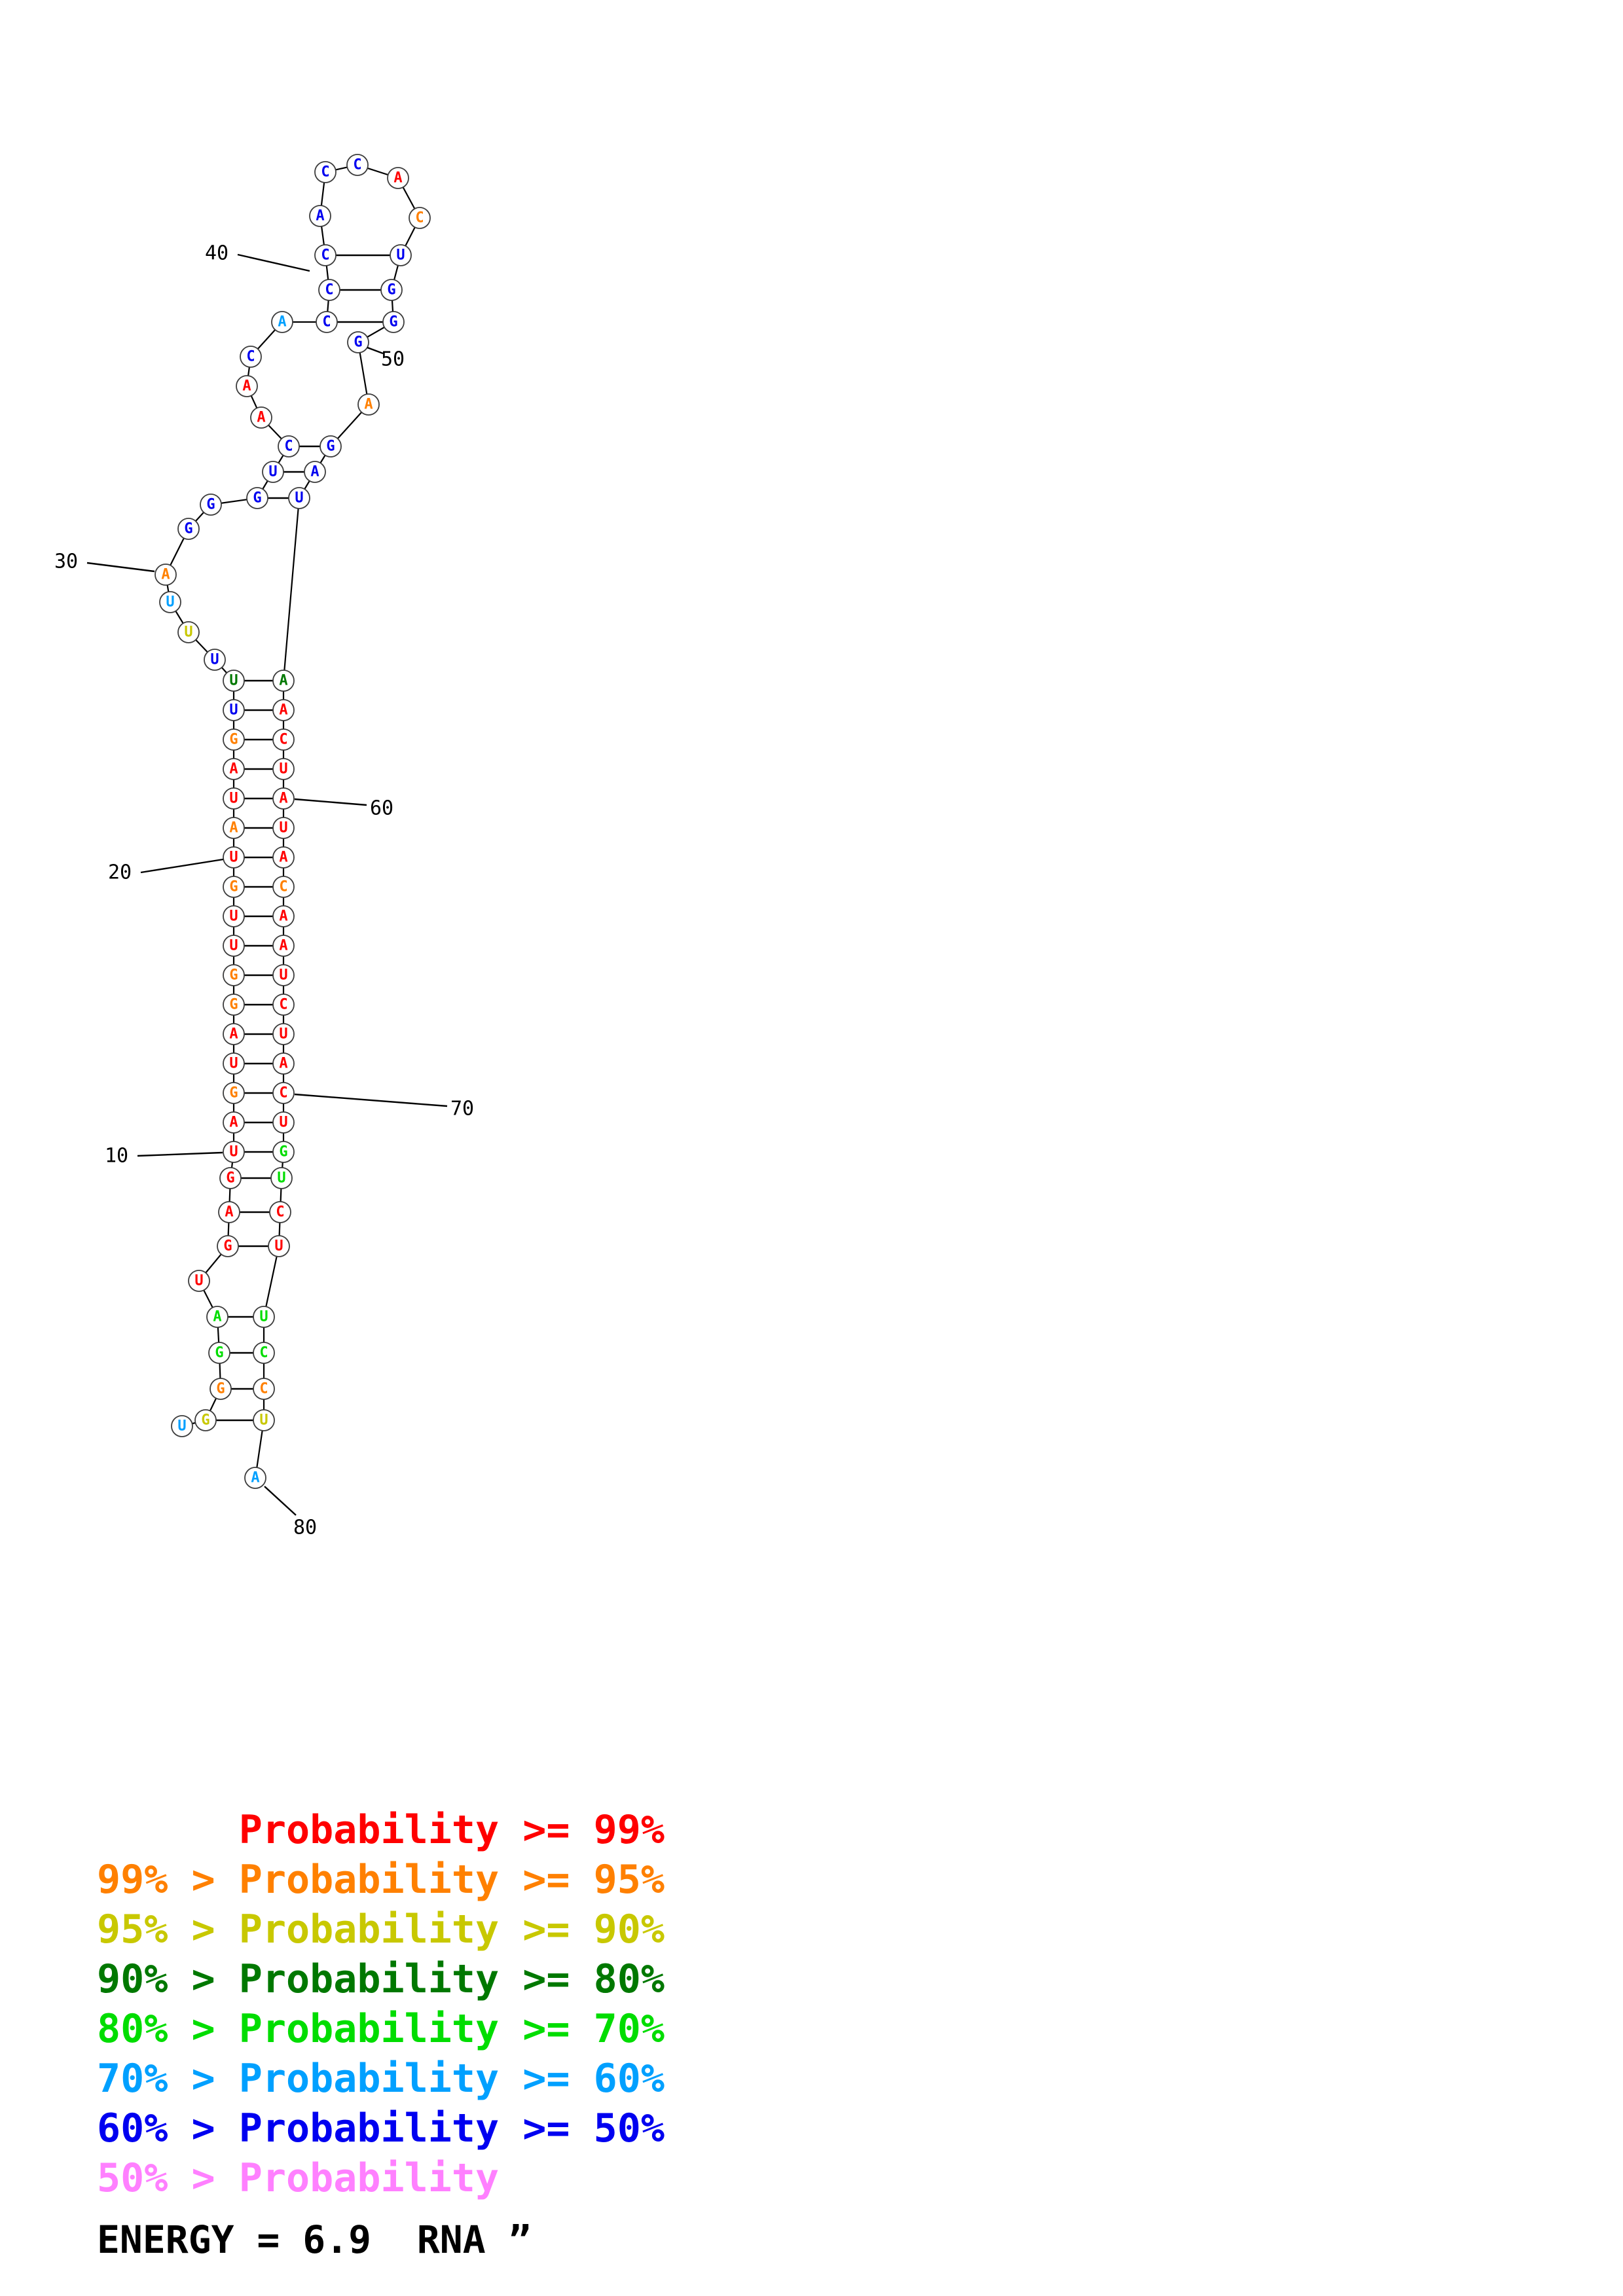  I want to click on legend-item: 60% > Probability >= 50%, so click(381, 2128).